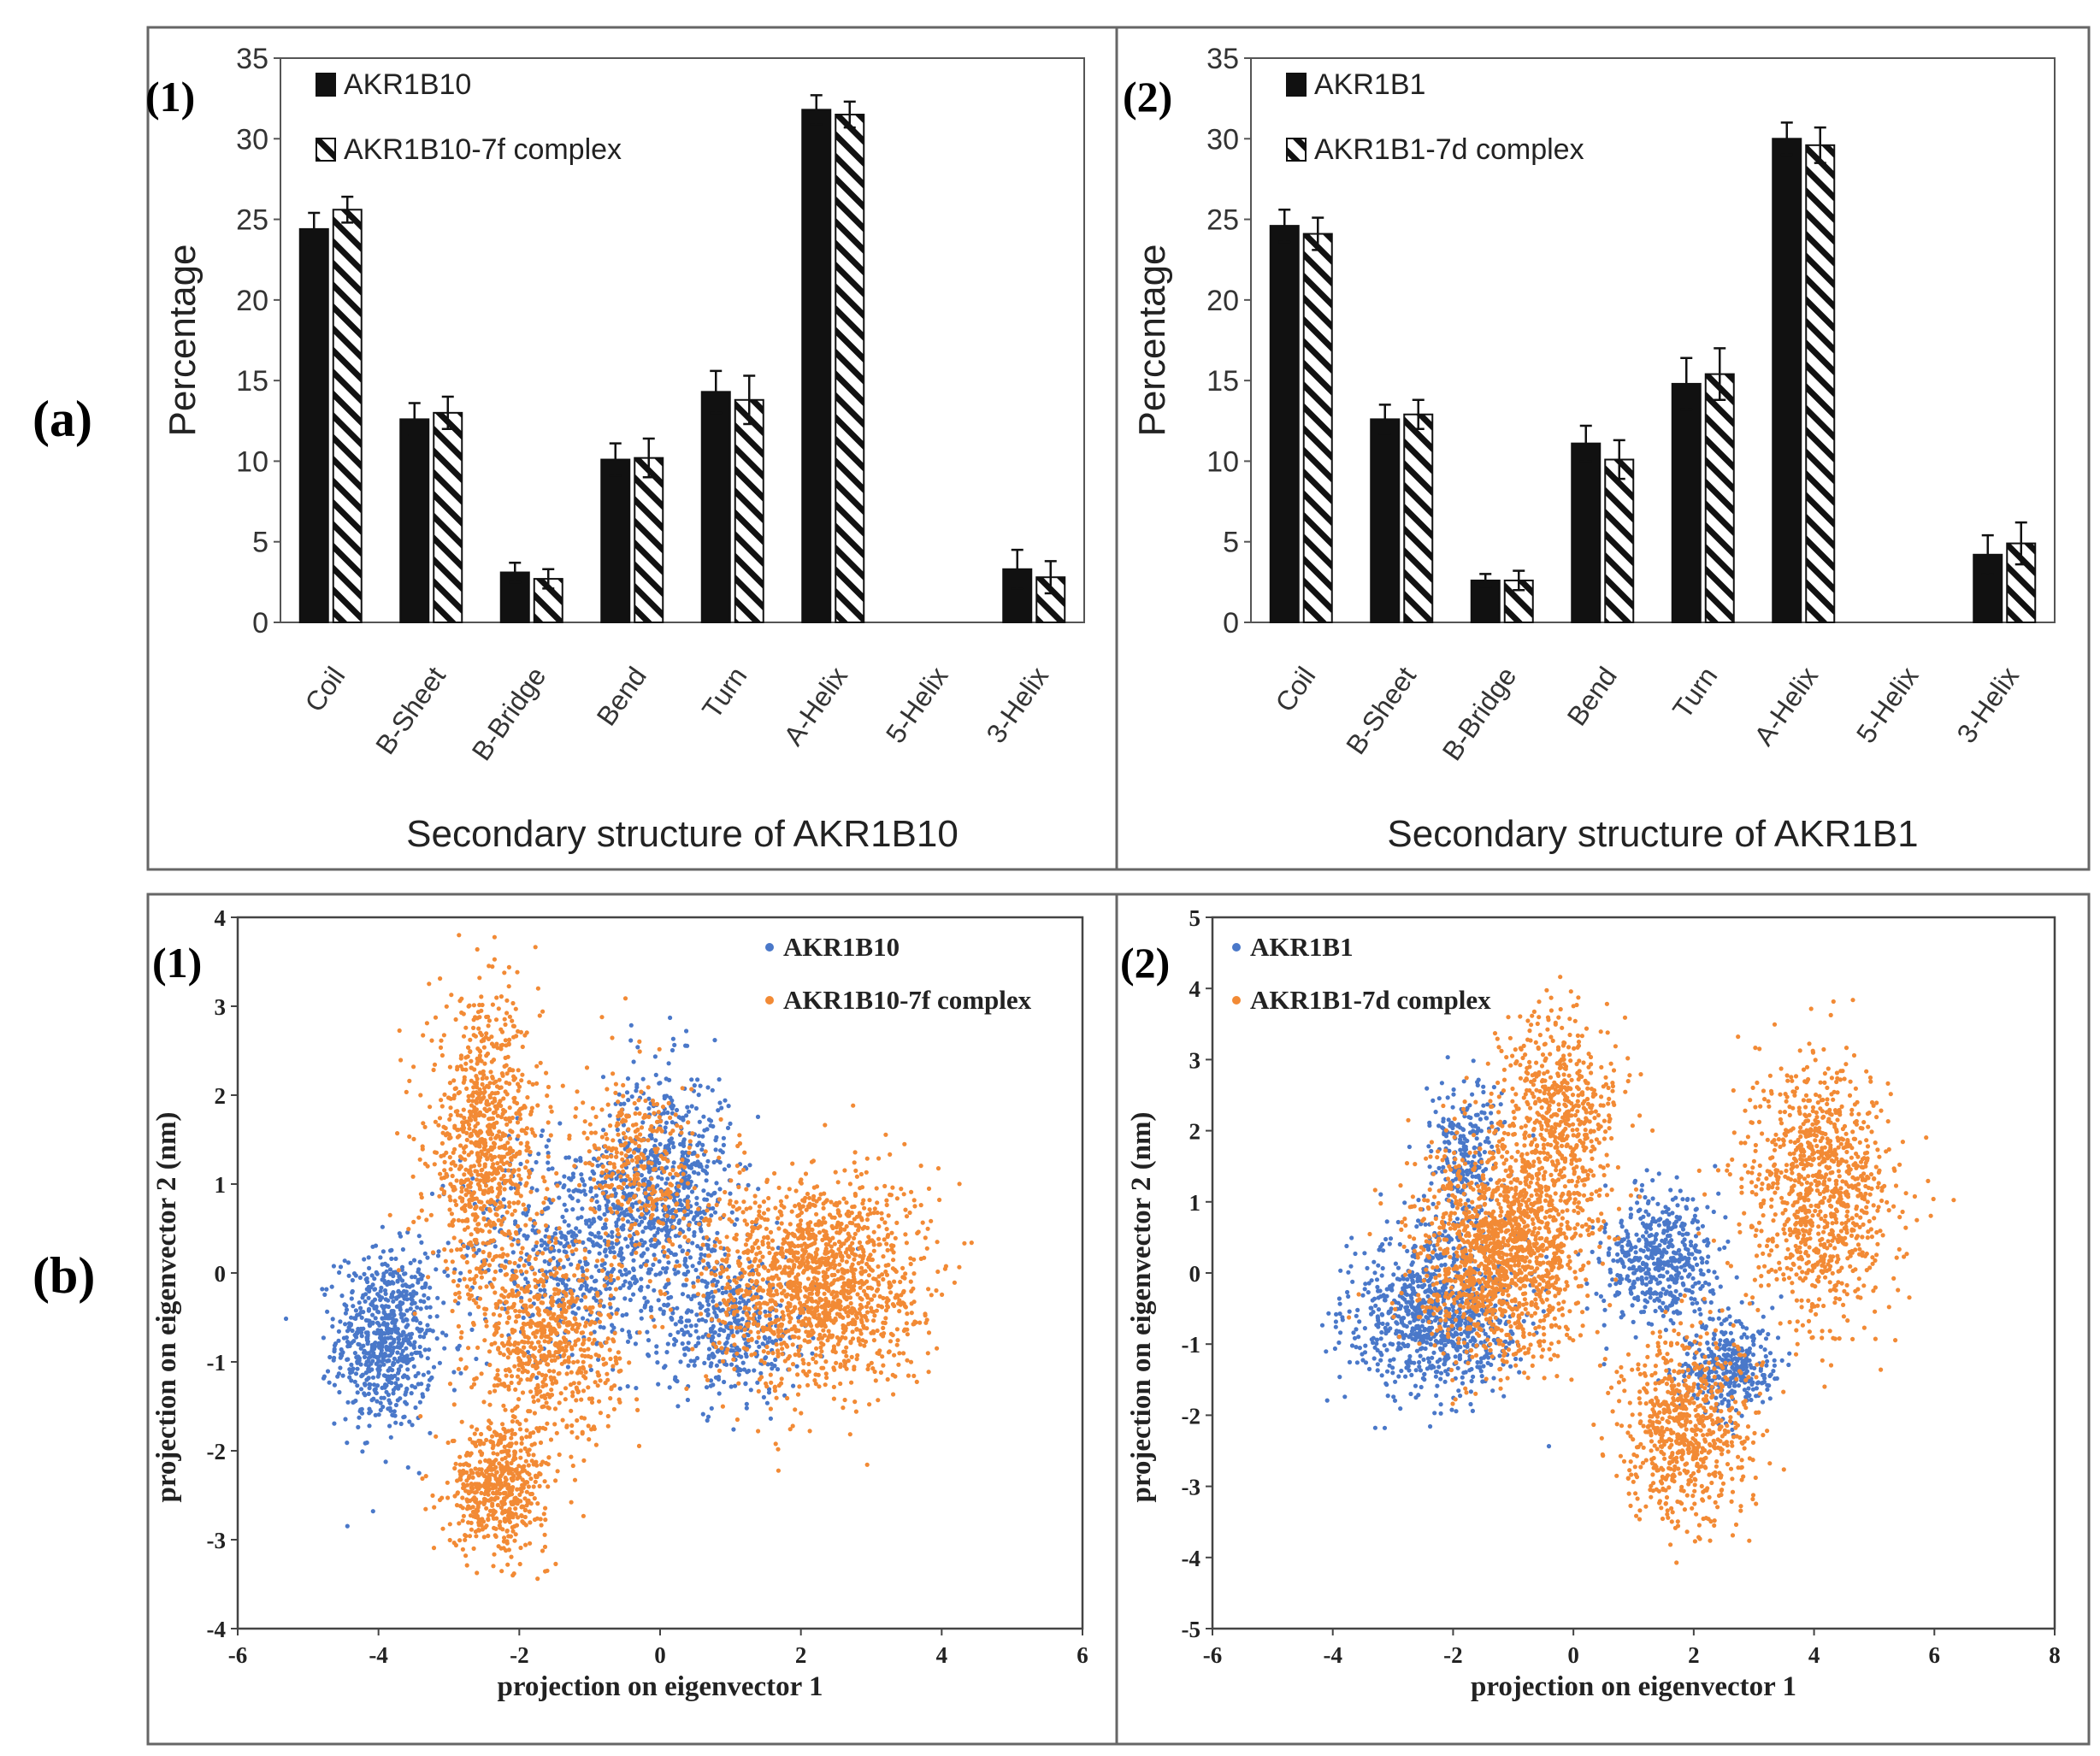 The height and width of the screenshot is (1756, 2100). I want to click on bar-apo, so click(616, 540).